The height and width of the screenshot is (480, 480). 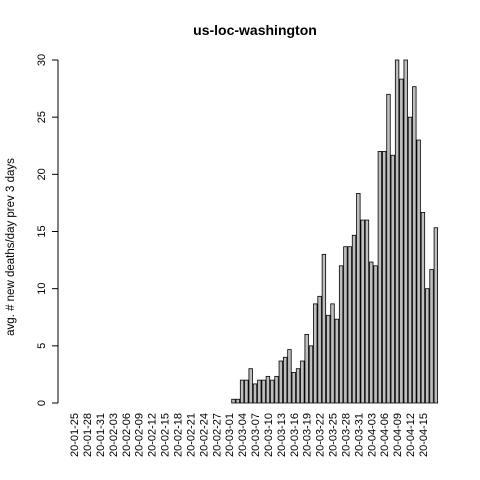 What do you see at coordinates (372, 435) in the screenshot?
I see `x-tick-label: 20-04-03` at bounding box center [372, 435].